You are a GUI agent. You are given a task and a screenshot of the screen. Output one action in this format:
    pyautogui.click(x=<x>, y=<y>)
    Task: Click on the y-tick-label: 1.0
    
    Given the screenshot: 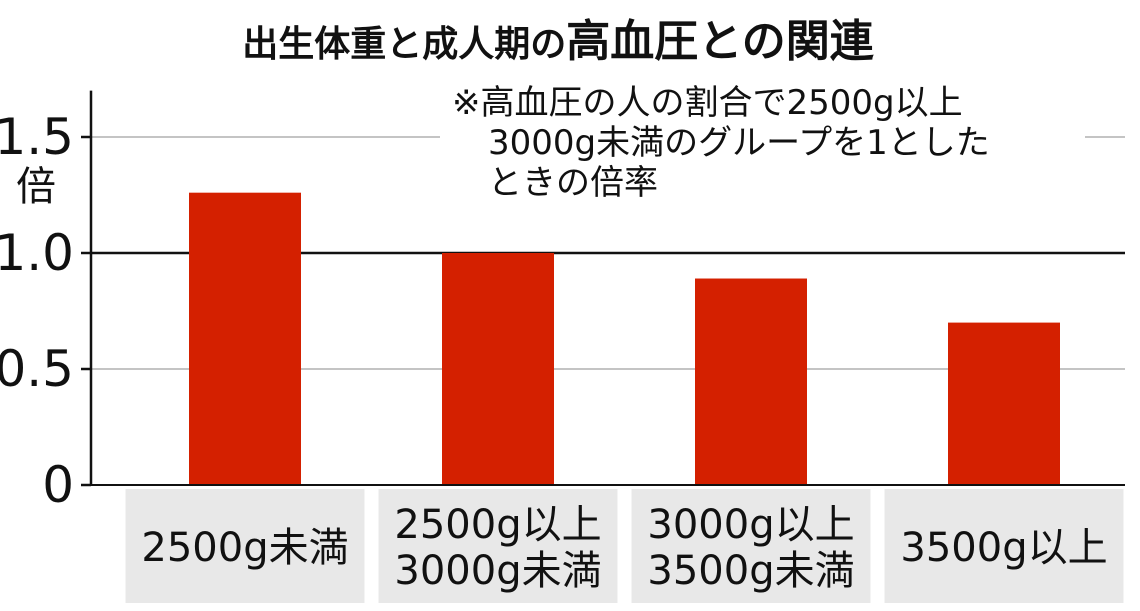 What is the action you would take?
    pyautogui.click(x=37, y=253)
    